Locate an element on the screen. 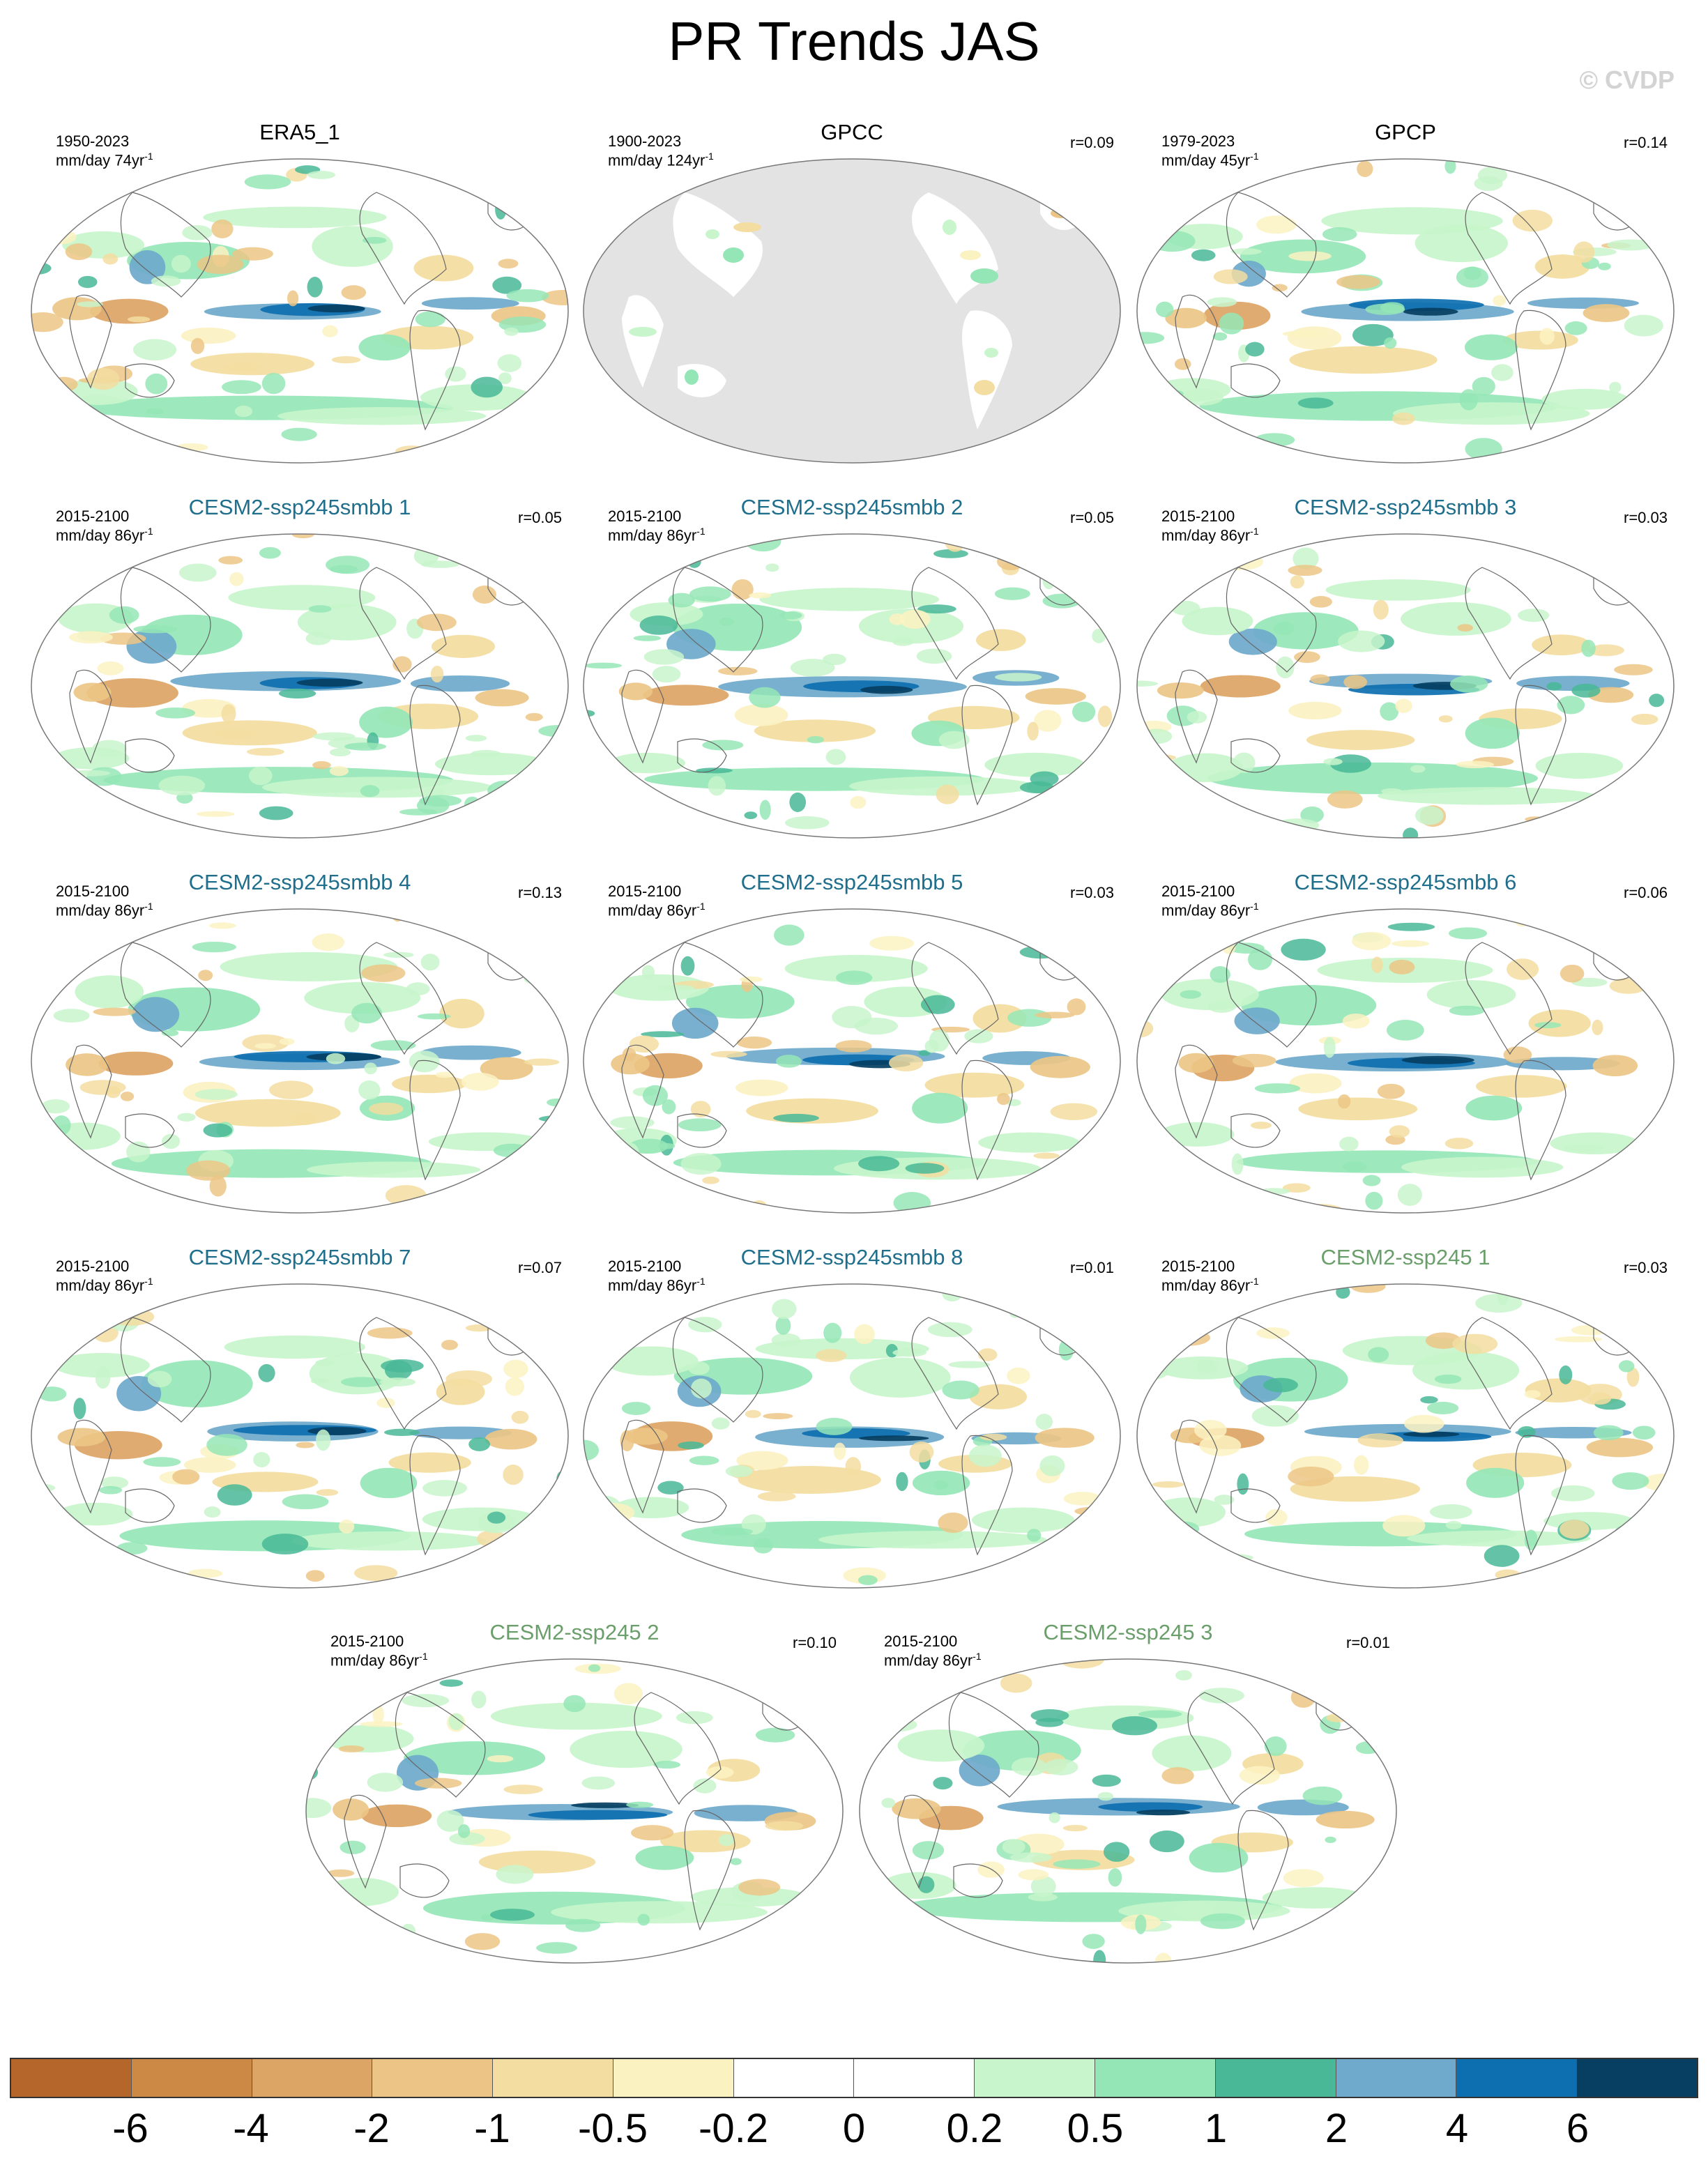 This screenshot has height=2163, width=1708. colorbar-tick-label: -4 is located at coordinates (251, 2129).